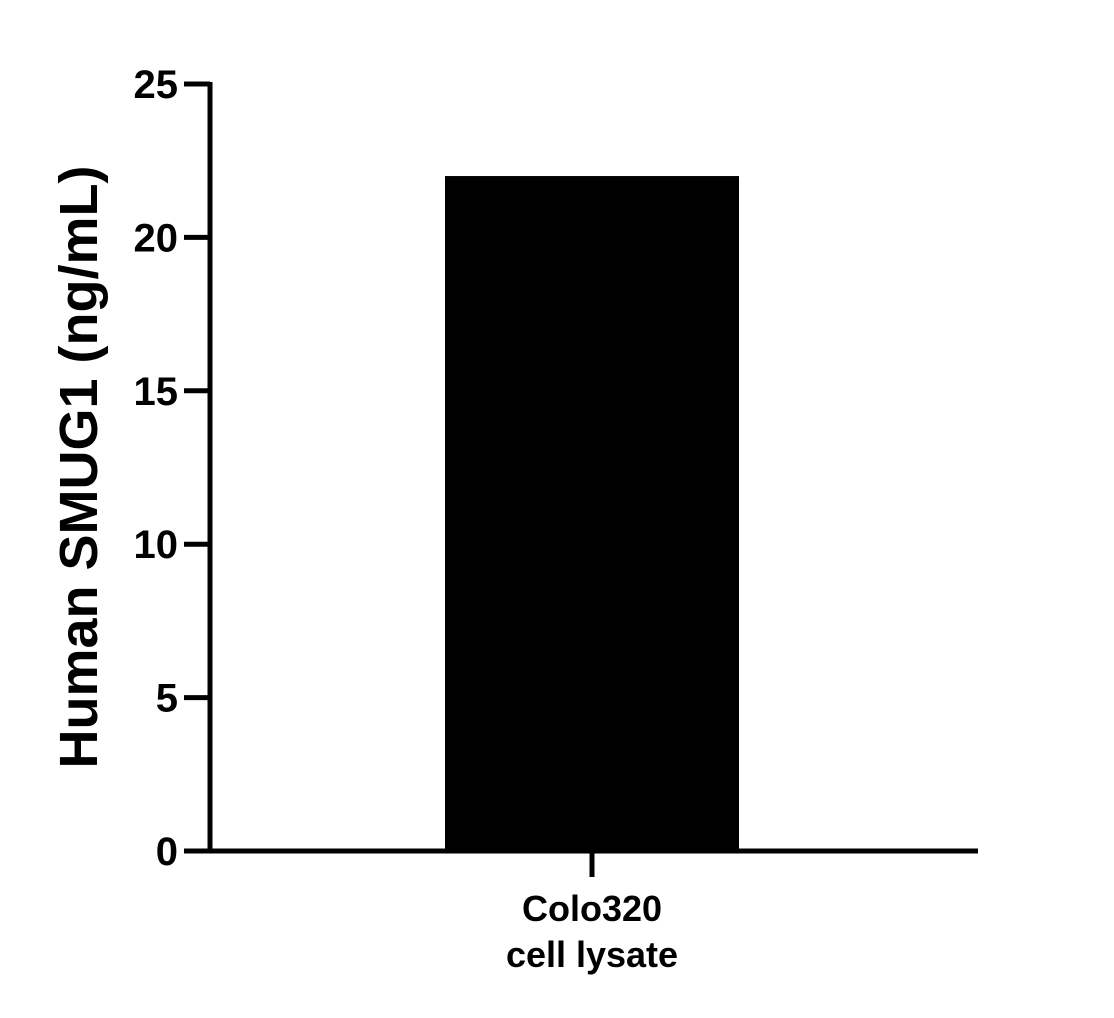 This screenshot has height=1018, width=1114. What do you see at coordinates (156, 238) in the screenshot?
I see `y-tick-label: 20` at bounding box center [156, 238].